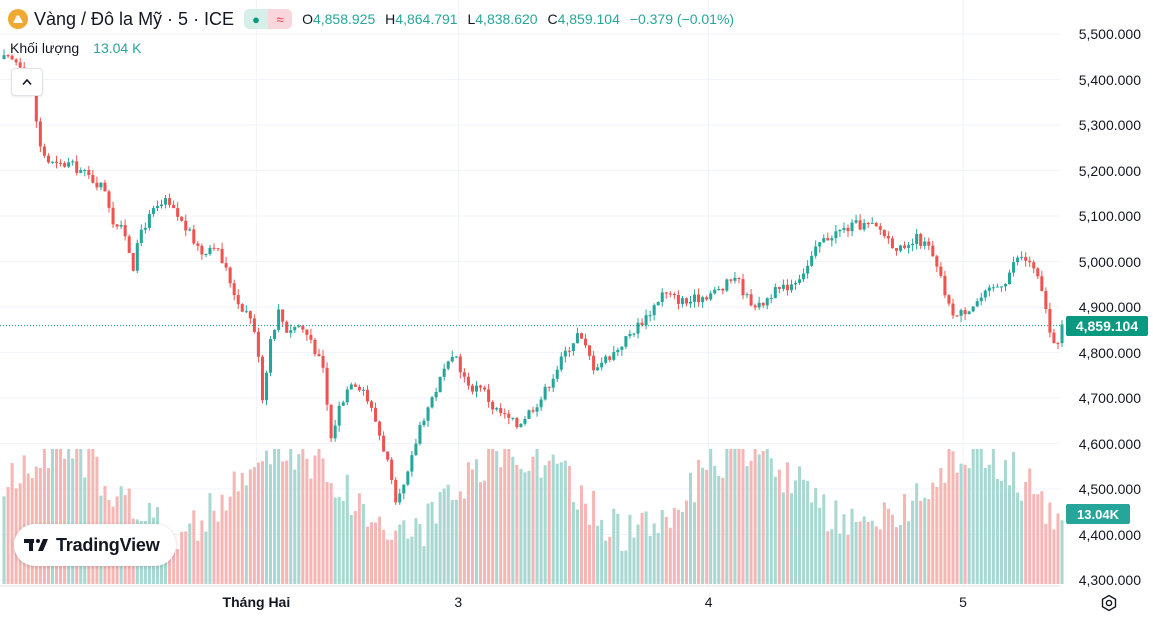 This screenshot has width=1153, height=620. What do you see at coordinates (1109, 603) in the screenshot?
I see `chart-settings-button` at bounding box center [1109, 603].